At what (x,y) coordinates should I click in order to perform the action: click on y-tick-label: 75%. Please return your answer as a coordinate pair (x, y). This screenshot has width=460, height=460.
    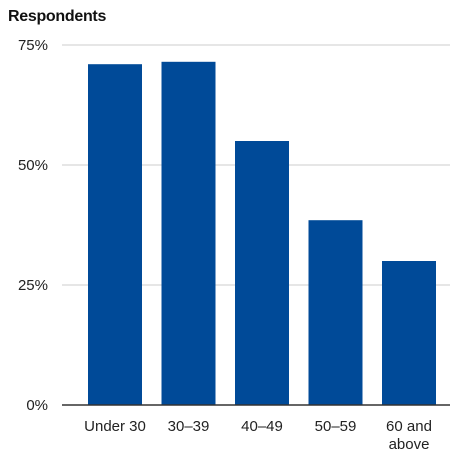
    Looking at the image, I should click on (33, 45).